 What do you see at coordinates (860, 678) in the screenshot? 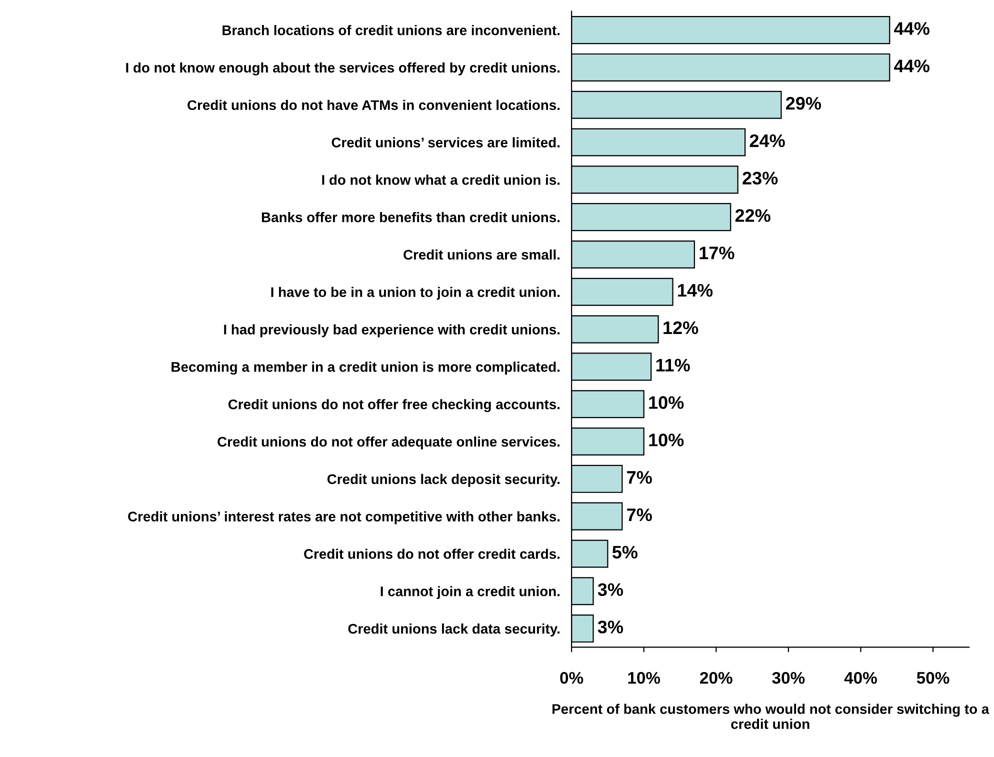
I see `x-tick-label: 40%` at bounding box center [860, 678].